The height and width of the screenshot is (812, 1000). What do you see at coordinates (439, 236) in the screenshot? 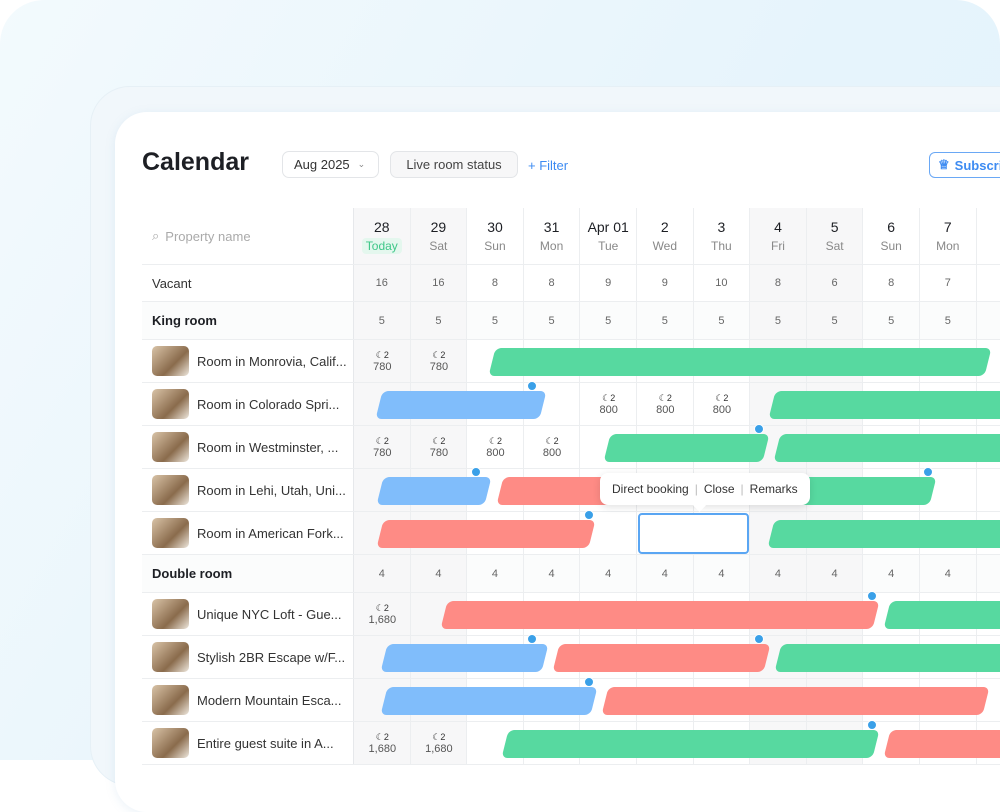
I see `date-header-cell: 29 Sat` at bounding box center [439, 236].